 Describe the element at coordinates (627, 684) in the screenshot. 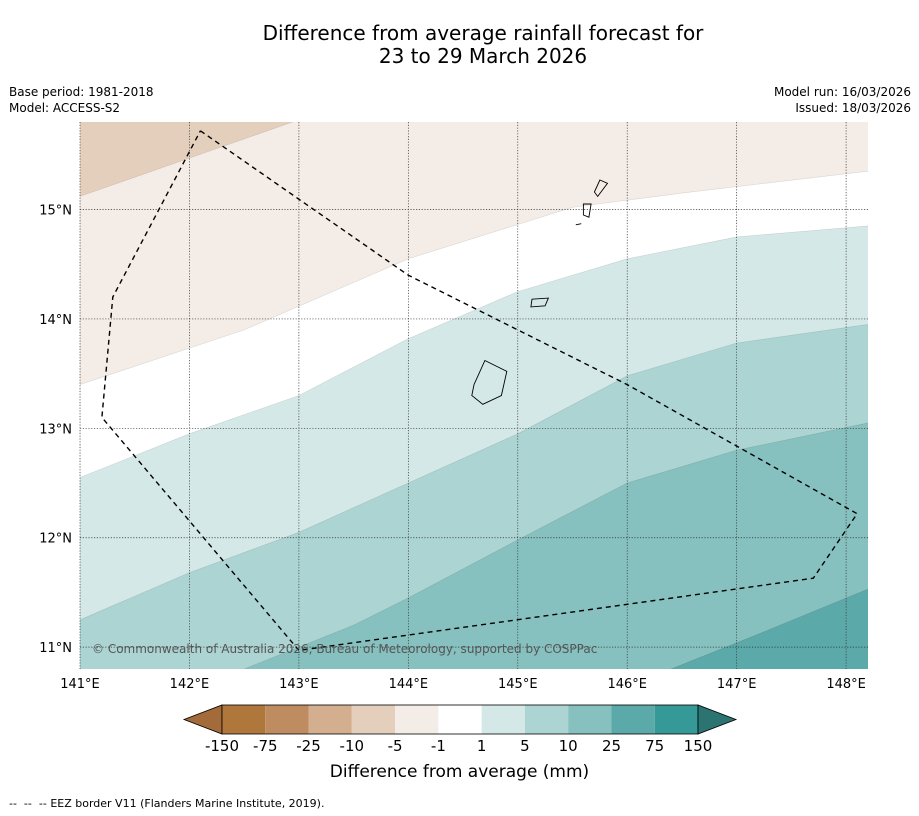

I see `lon-tick-label: 146°E` at that location.